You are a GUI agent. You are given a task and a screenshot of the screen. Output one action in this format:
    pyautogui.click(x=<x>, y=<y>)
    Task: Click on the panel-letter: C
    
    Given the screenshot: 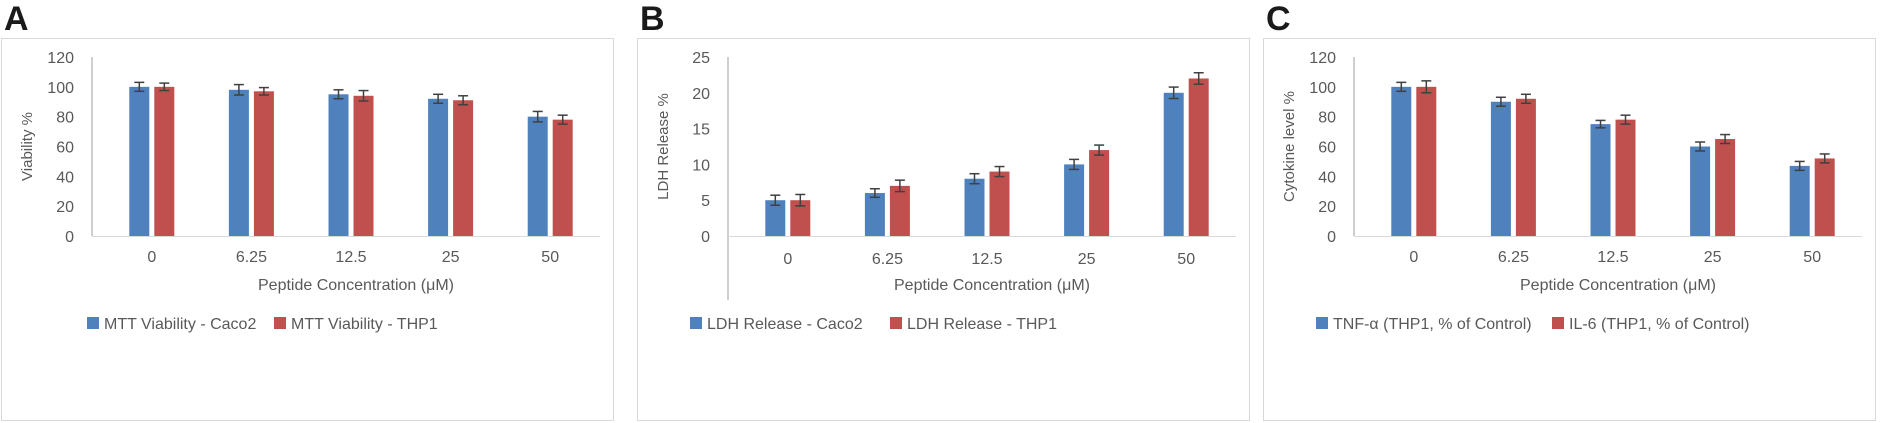 What is the action you would take?
    pyautogui.click(x=1278, y=19)
    